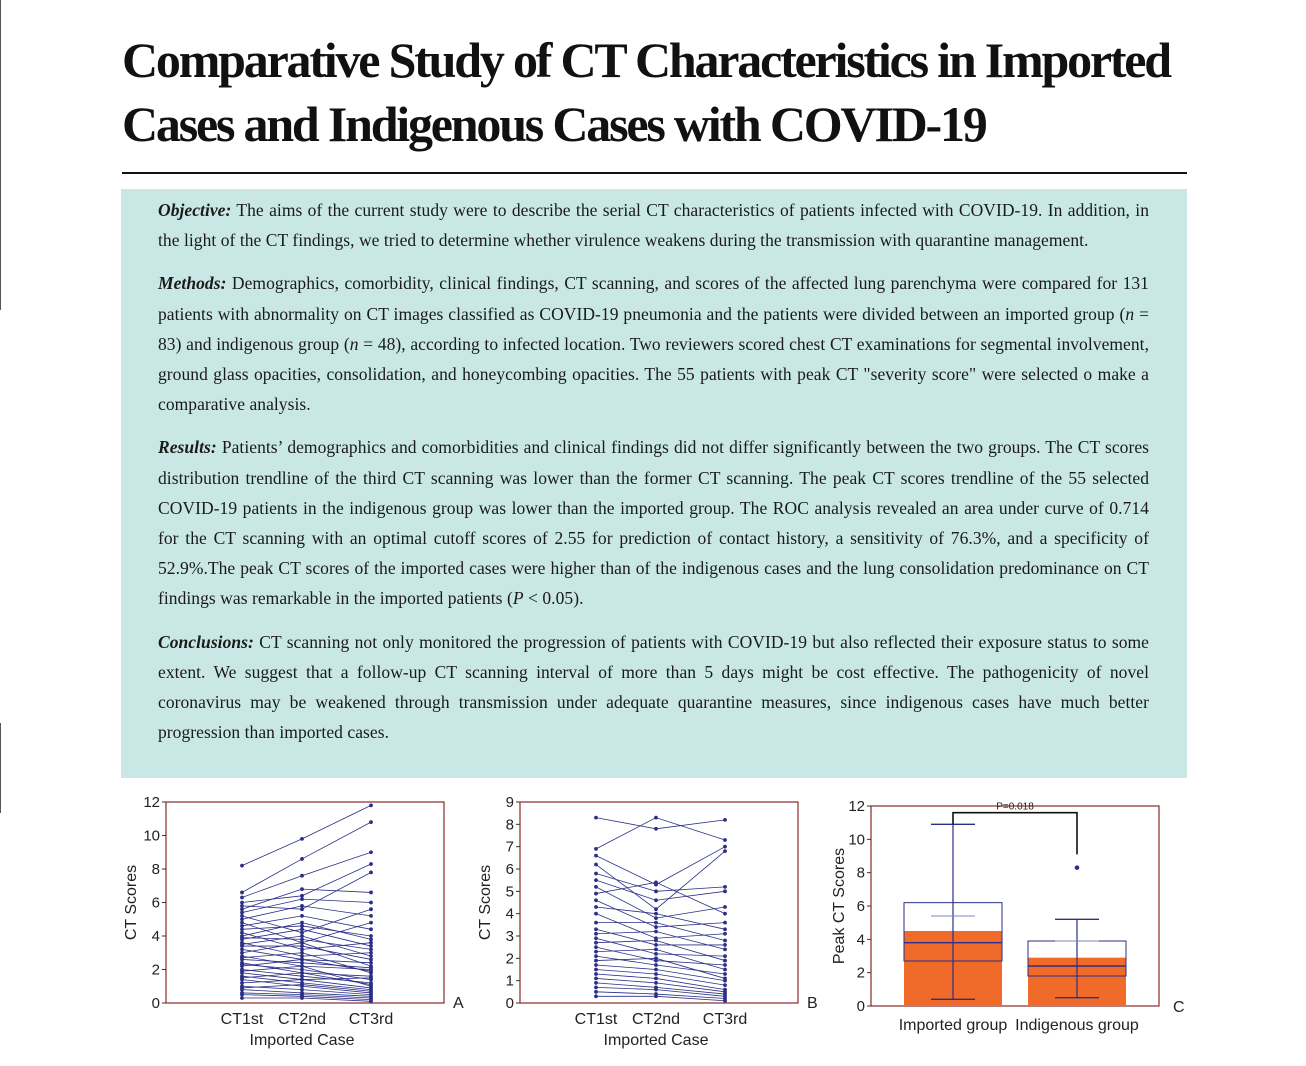  What do you see at coordinates (1077, 1025) in the screenshot?
I see `chart-c-x-tick-label: Indigenous group` at bounding box center [1077, 1025].